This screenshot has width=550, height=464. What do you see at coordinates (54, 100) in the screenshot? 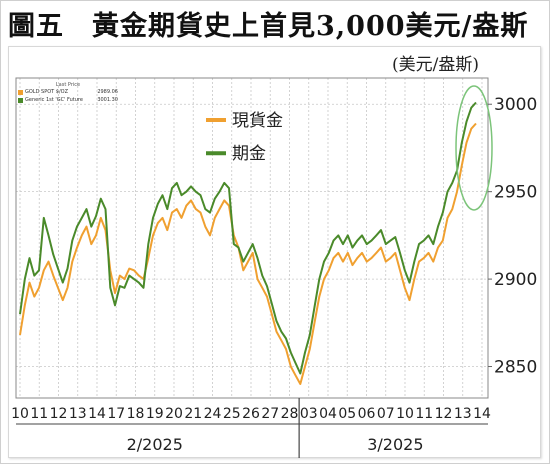
I see `mini-legend-name: Generic 1st 'GC' Future` at bounding box center [54, 100].